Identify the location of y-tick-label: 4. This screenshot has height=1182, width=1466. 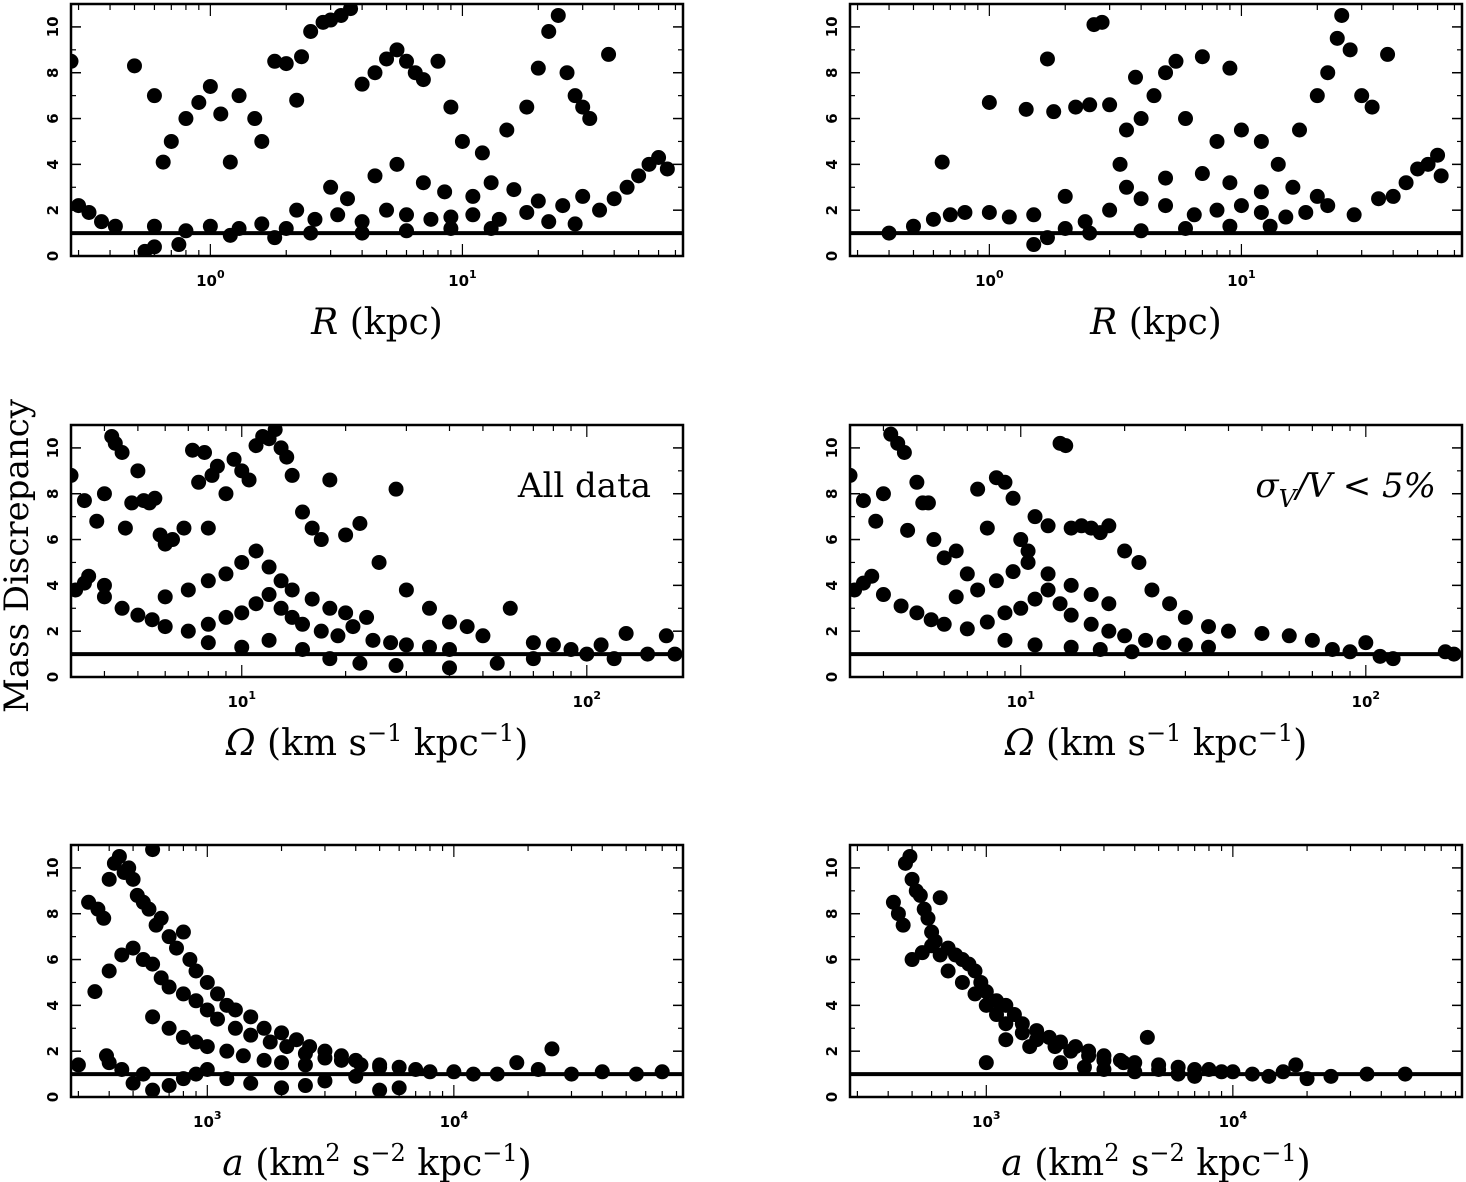
(832, 164).